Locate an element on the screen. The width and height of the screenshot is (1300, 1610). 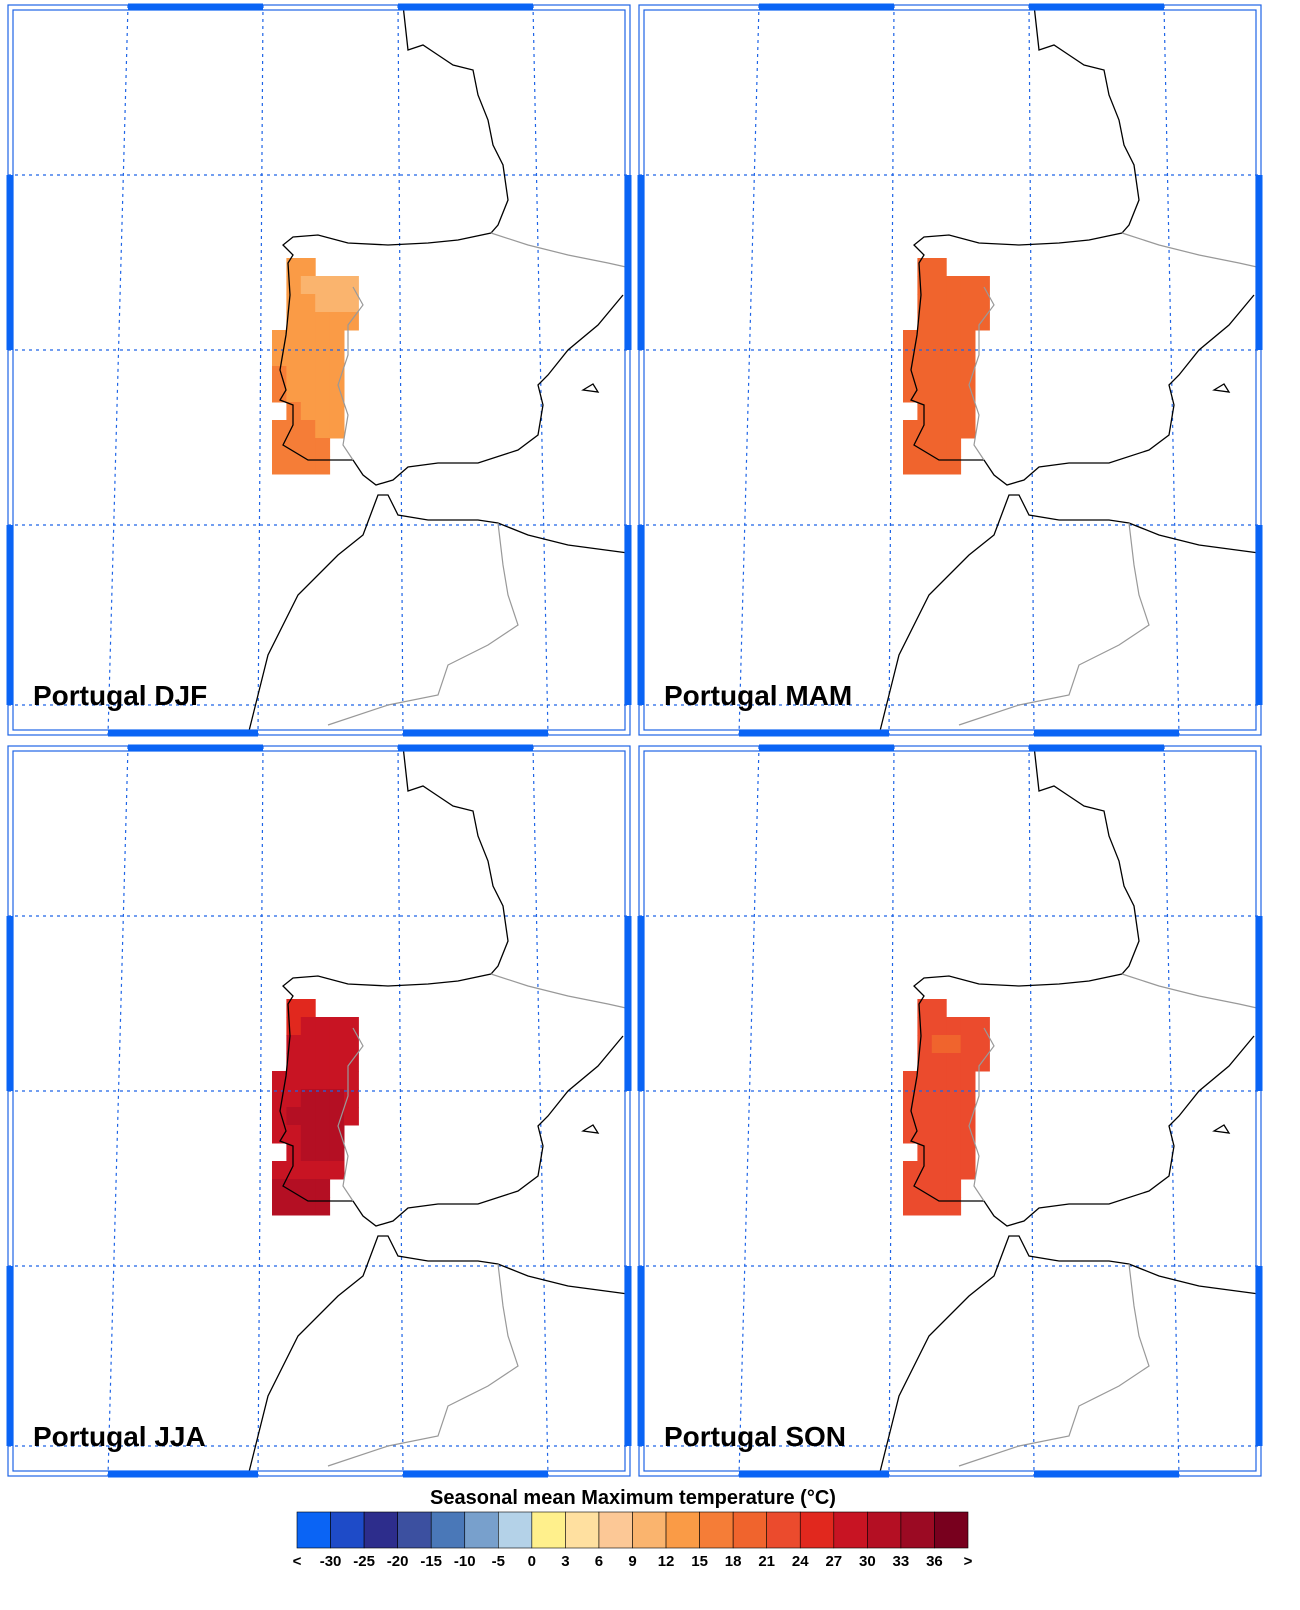
colorbar-label: -30 is located at coordinates (331, 1561).